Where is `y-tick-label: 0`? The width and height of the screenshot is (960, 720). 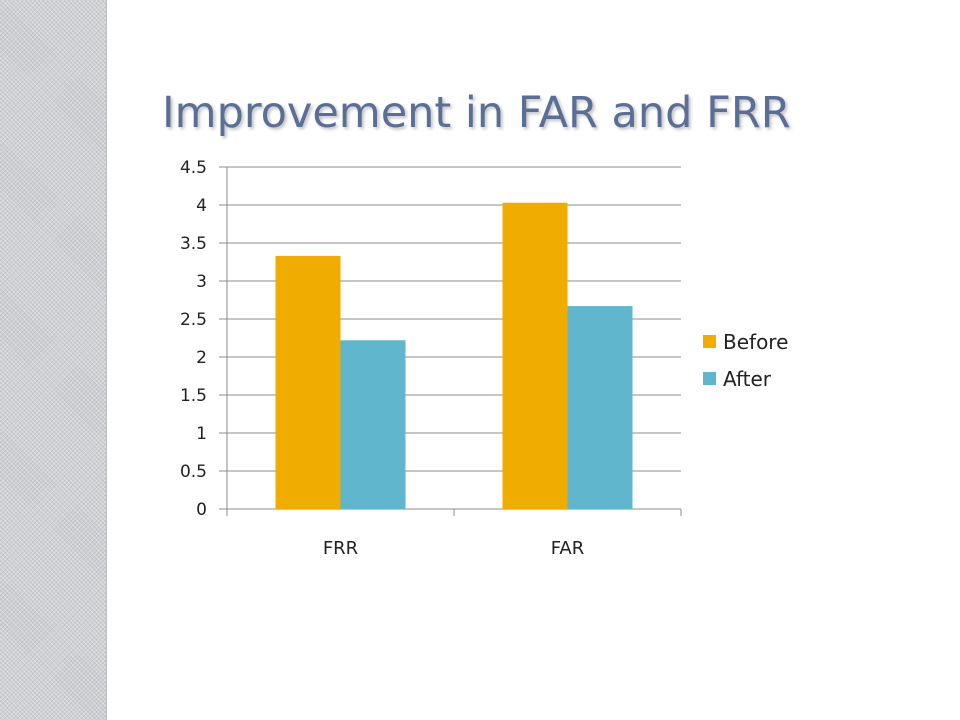
y-tick-label: 0 is located at coordinates (201, 510).